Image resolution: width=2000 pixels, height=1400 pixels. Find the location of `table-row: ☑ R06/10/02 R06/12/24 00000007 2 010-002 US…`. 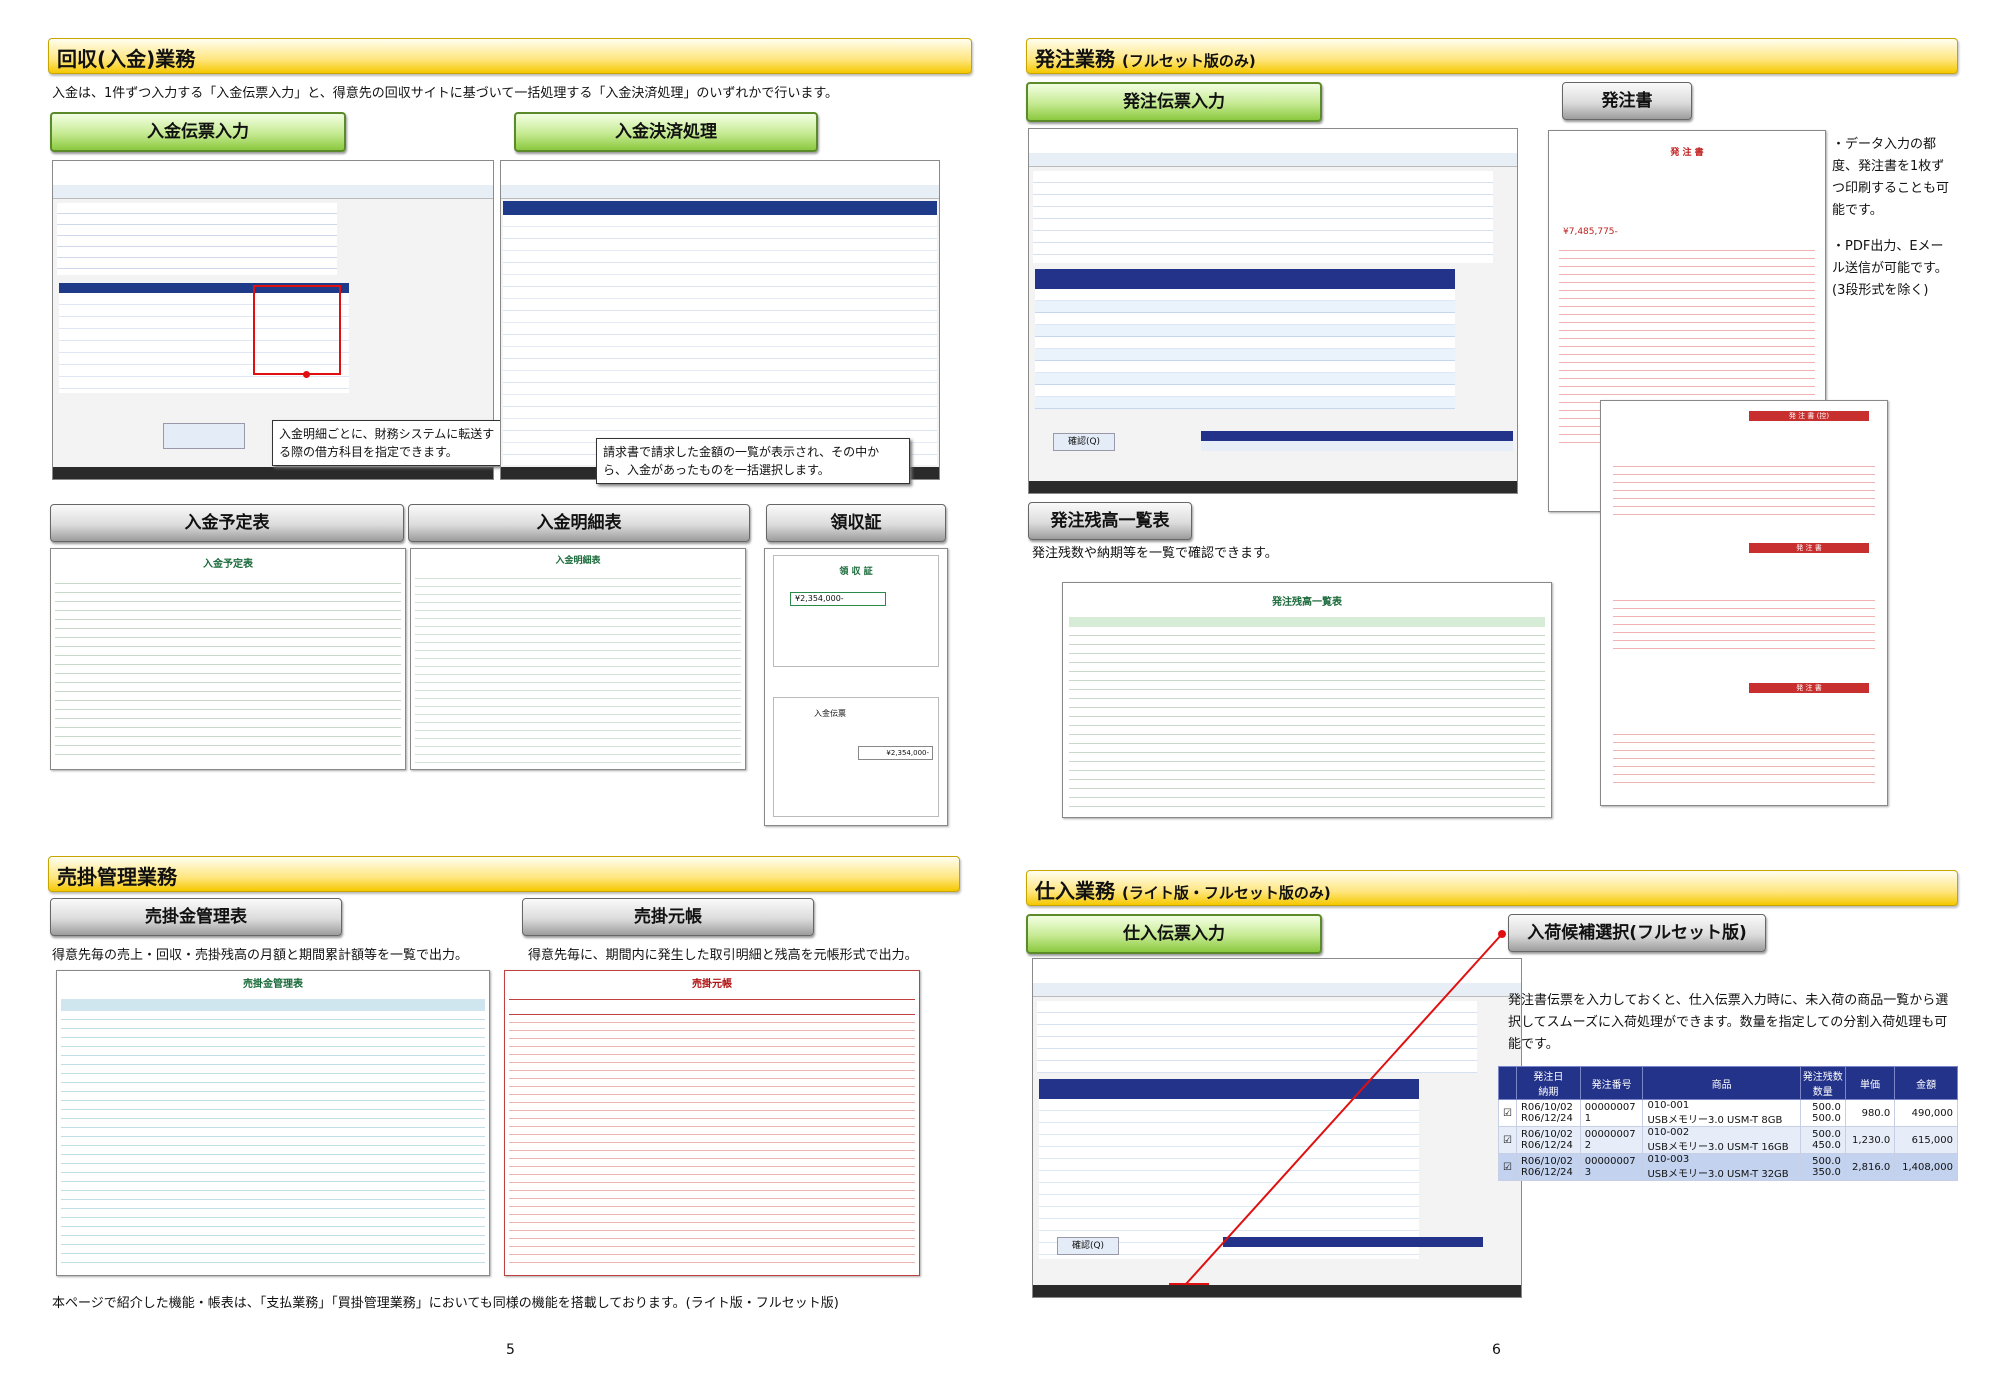

table-row: ☑ R06/10/02 R06/12/24 00000007 2 010-002 US… is located at coordinates (1728, 1140).